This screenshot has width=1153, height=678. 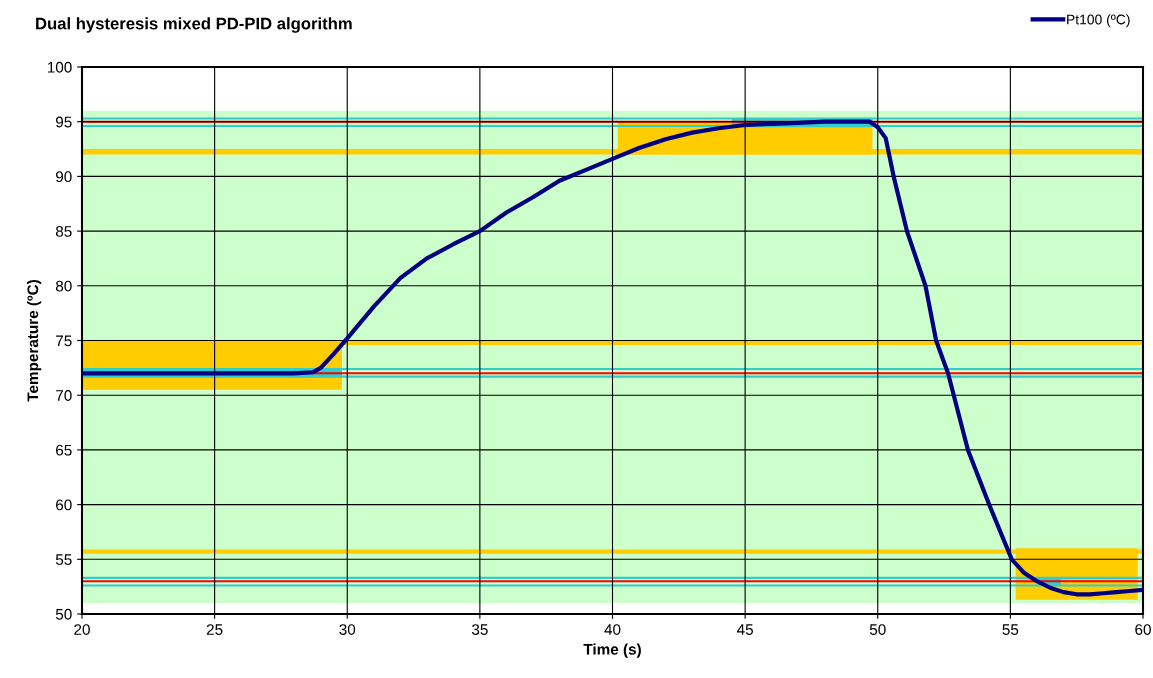 What do you see at coordinates (34, 341) in the screenshot?
I see `y-axis-title: Temperature (ºC)` at bounding box center [34, 341].